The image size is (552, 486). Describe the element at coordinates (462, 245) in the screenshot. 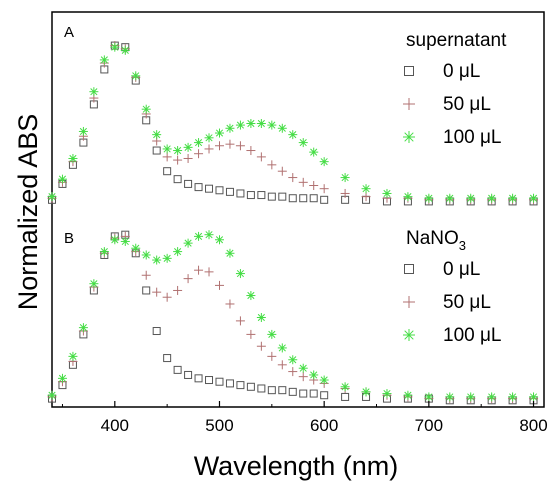

I see `legend-title-subscript: 3` at that location.